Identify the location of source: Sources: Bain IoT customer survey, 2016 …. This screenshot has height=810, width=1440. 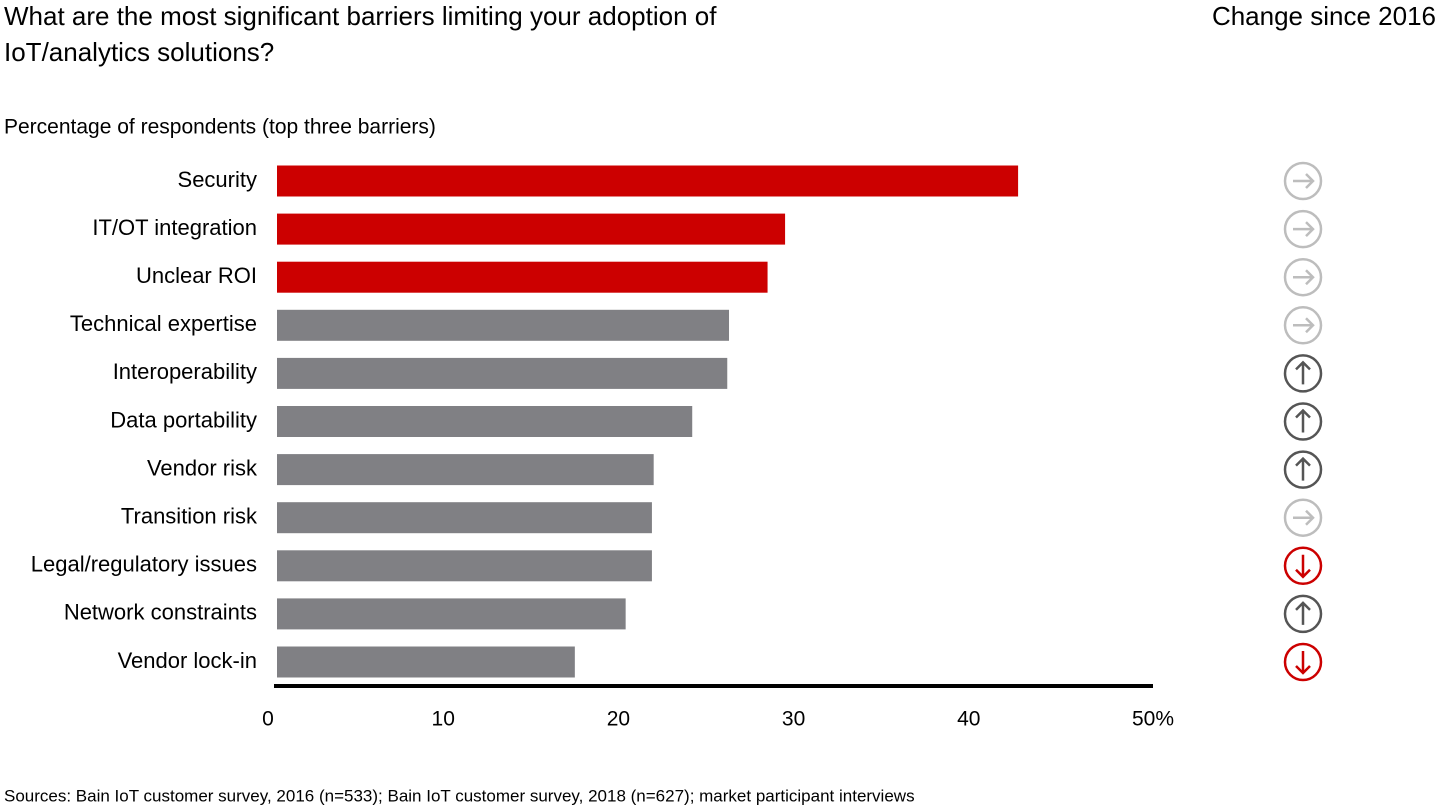
(459, 795).